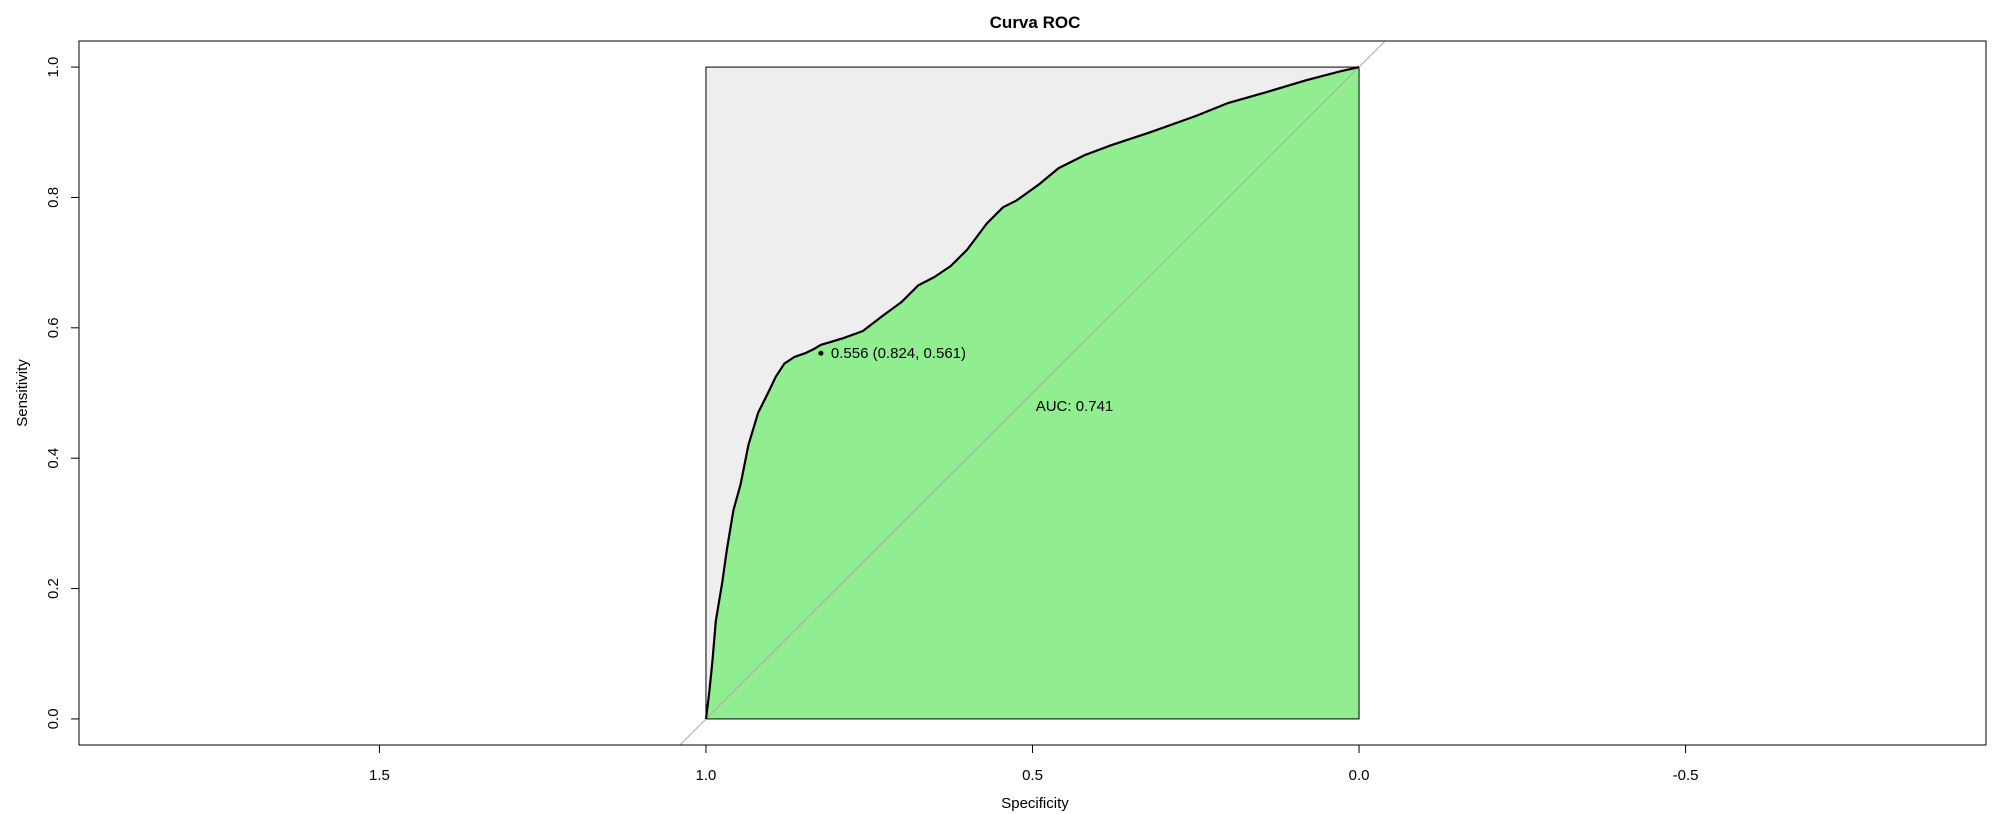  Describe the element at coordinates (1035, 803) in the screenshot. I see `x-axis-label: Specificity` at that location.